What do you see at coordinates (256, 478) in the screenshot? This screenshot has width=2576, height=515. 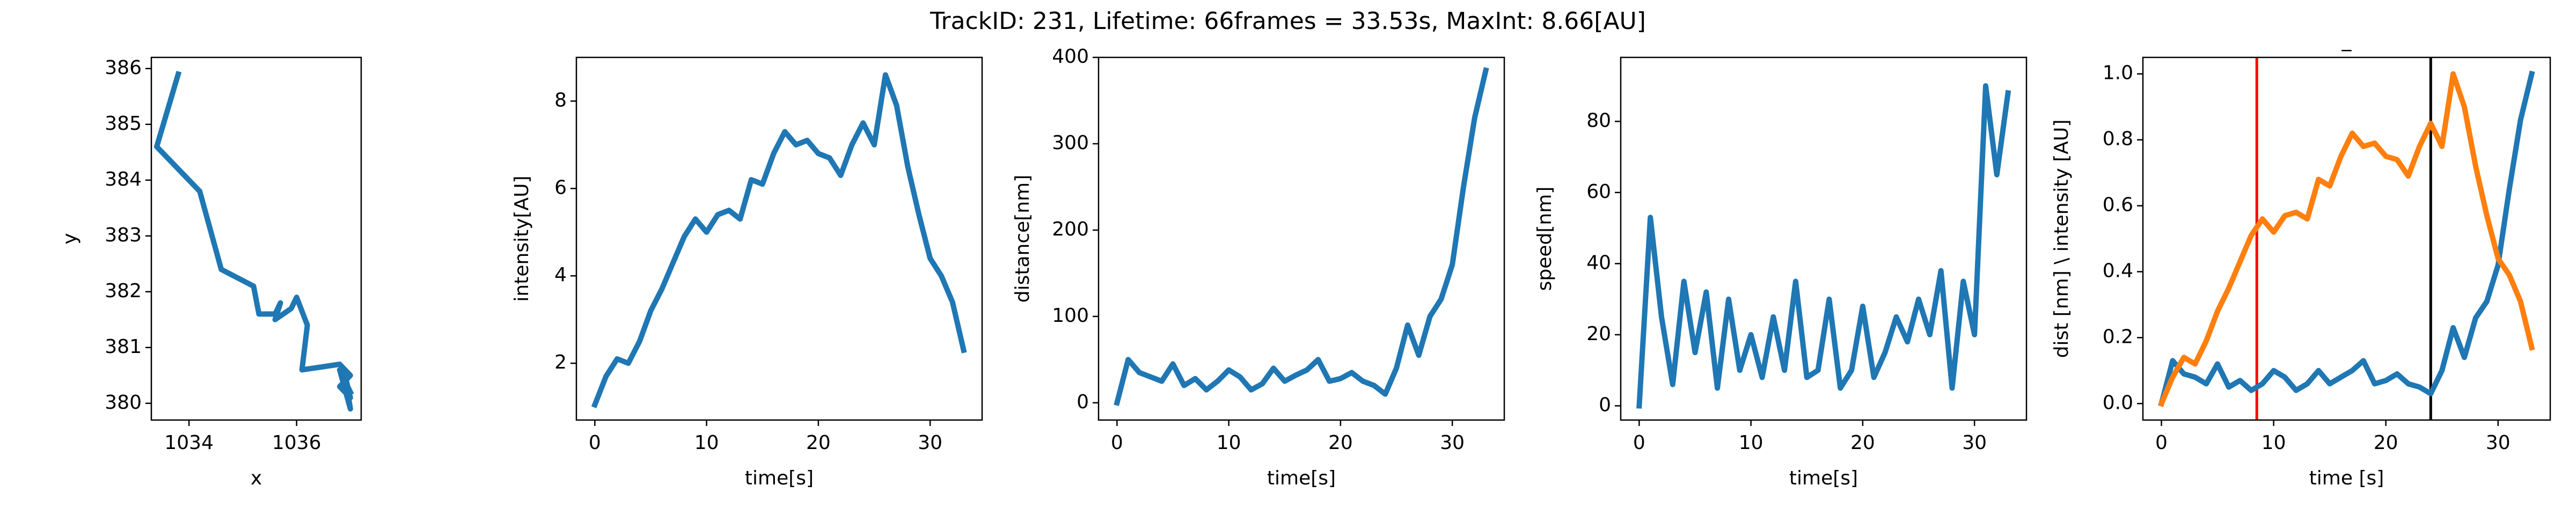 I see `x-axis-label: x` at bounding box center [256, 478].